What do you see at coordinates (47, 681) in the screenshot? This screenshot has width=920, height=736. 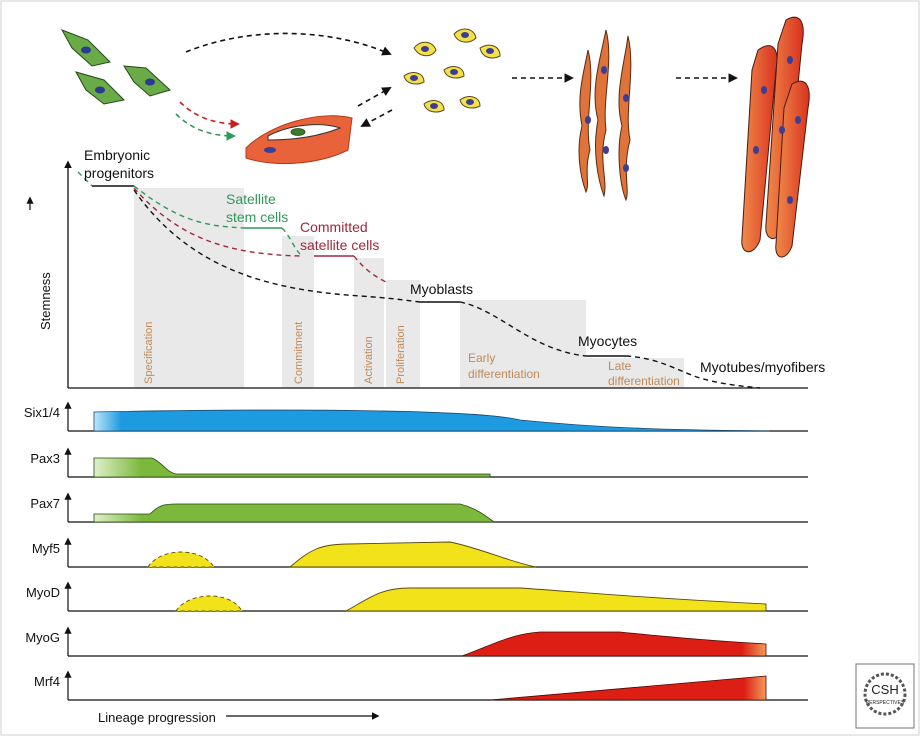 I see `gene-label-mrf4: Mrf4` at bounding box center [47, 681].